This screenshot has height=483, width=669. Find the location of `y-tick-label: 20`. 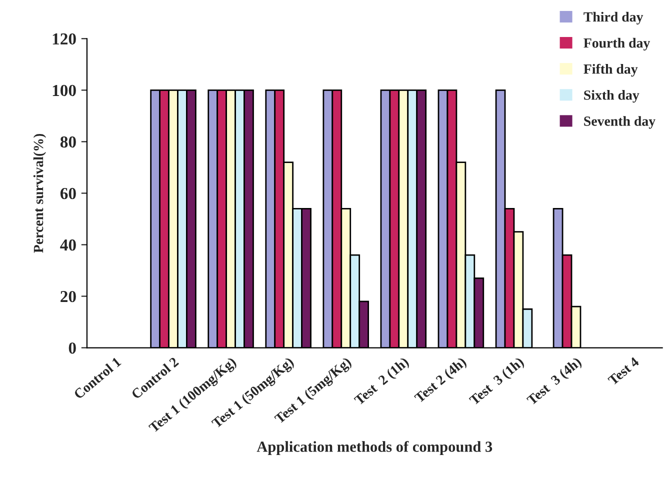

y-tick-label: 20 is located at coordinates (68, 296).